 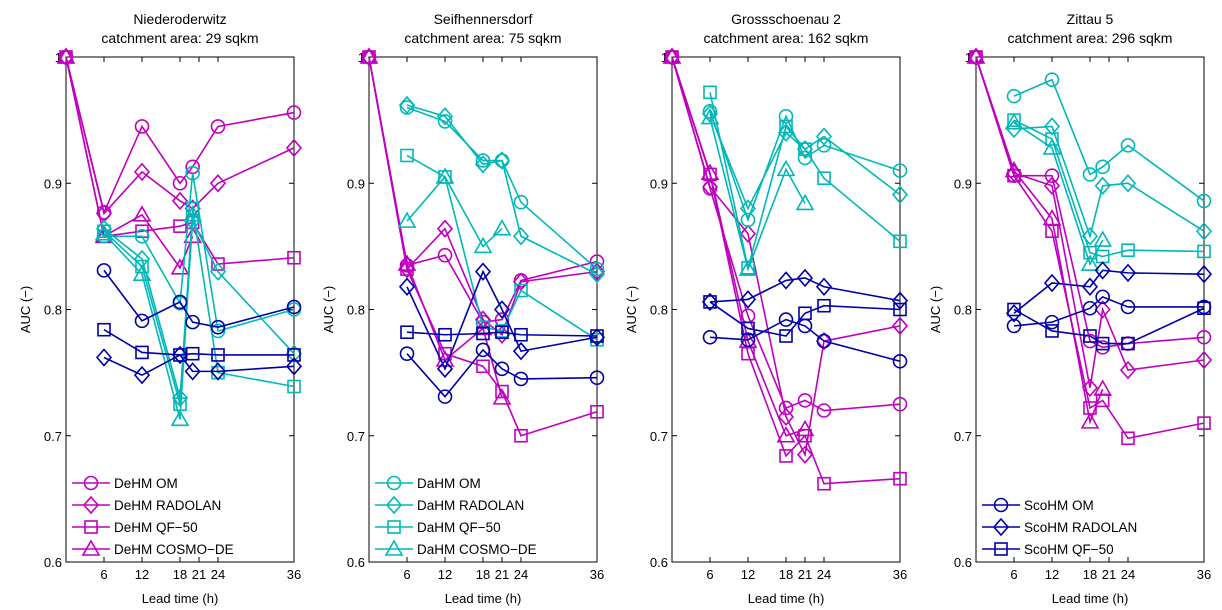 I want to click on legend-label: ScoHM QF−50, so click(x=1069, y=549).